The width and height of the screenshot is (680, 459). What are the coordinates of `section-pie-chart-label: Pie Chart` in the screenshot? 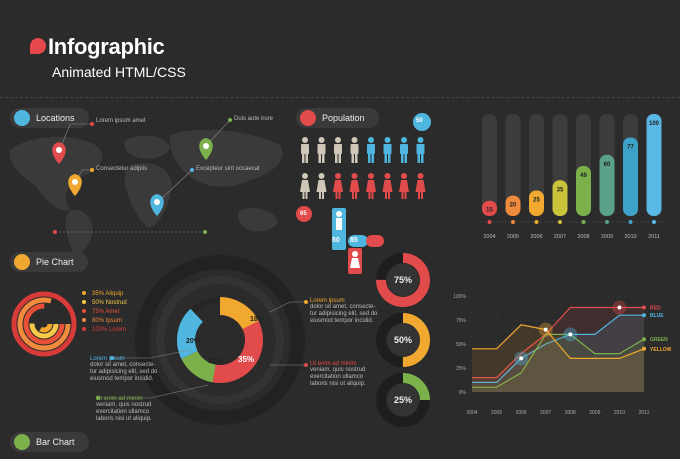 It's located at (55, 262).